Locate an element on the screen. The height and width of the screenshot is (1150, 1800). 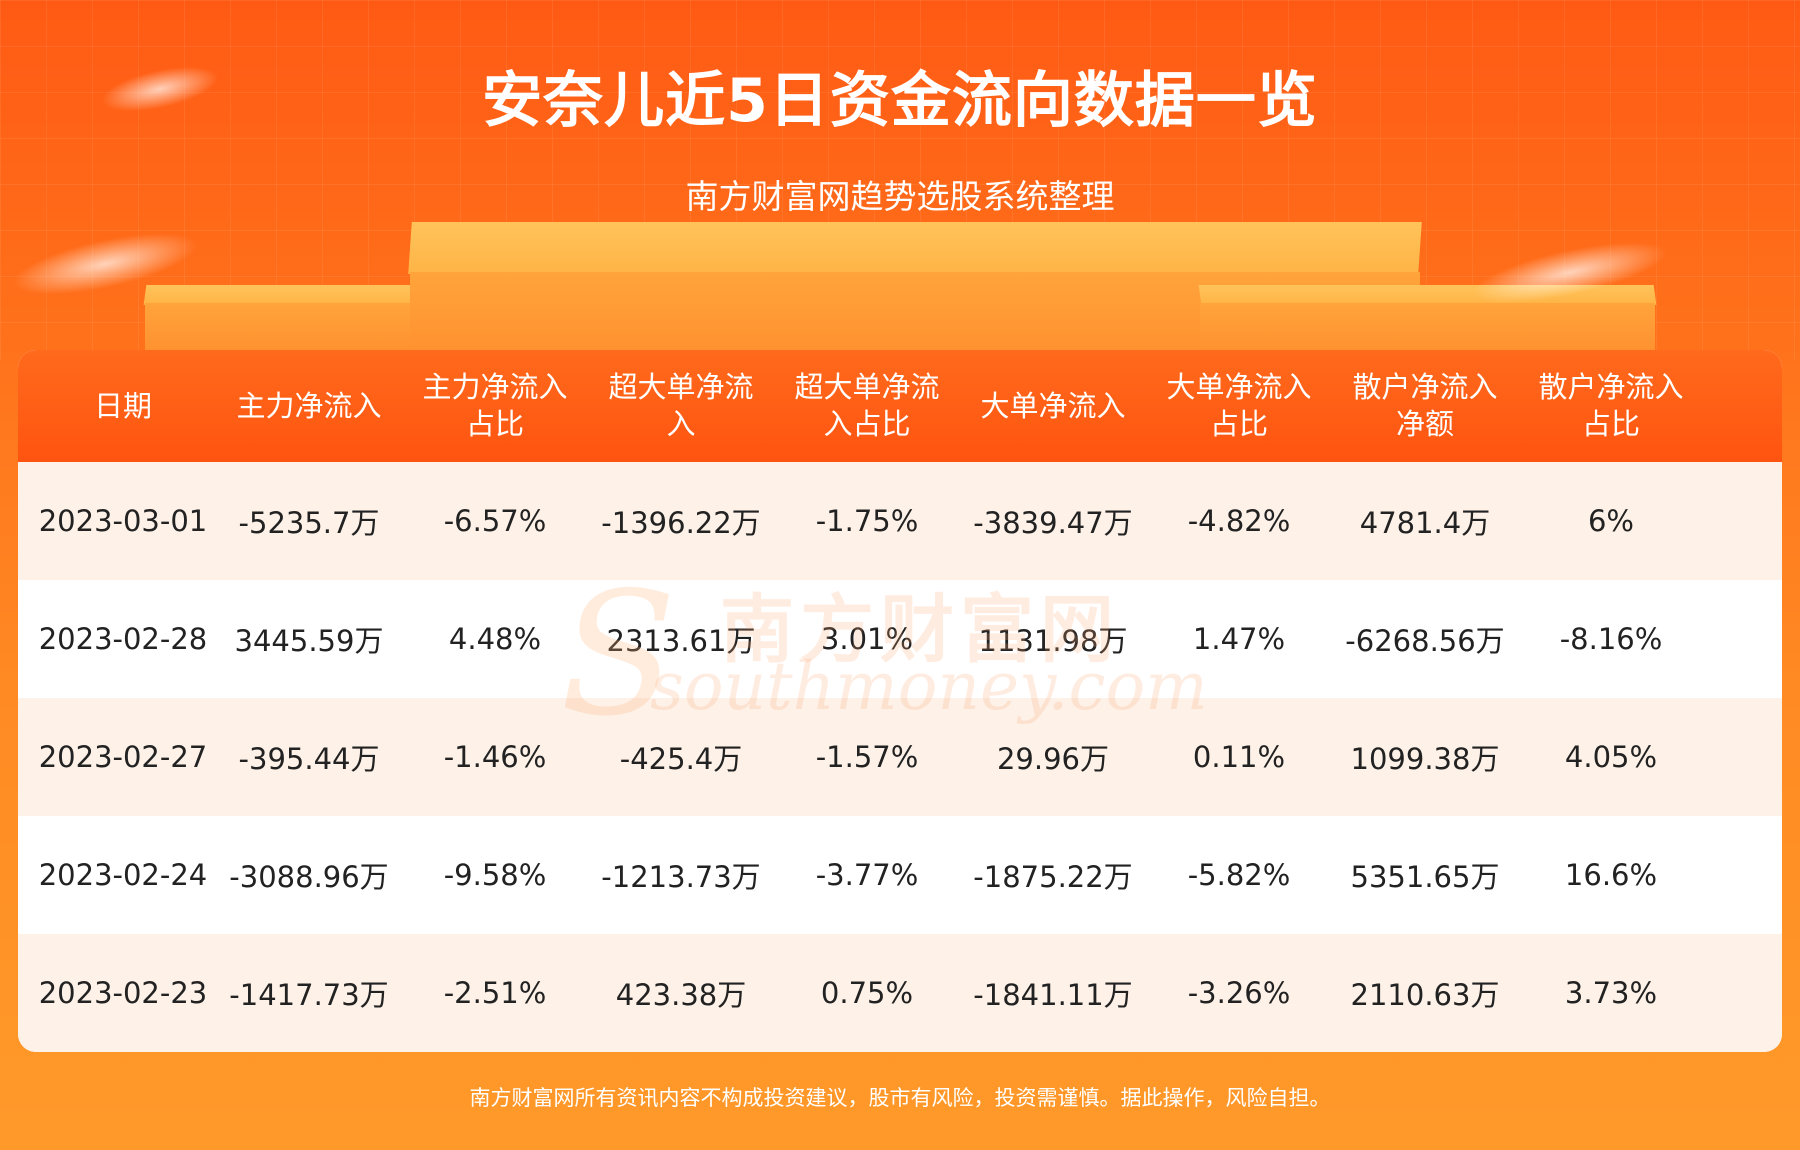
table-cell: 4.05% is located at coordinates (1611, 757).